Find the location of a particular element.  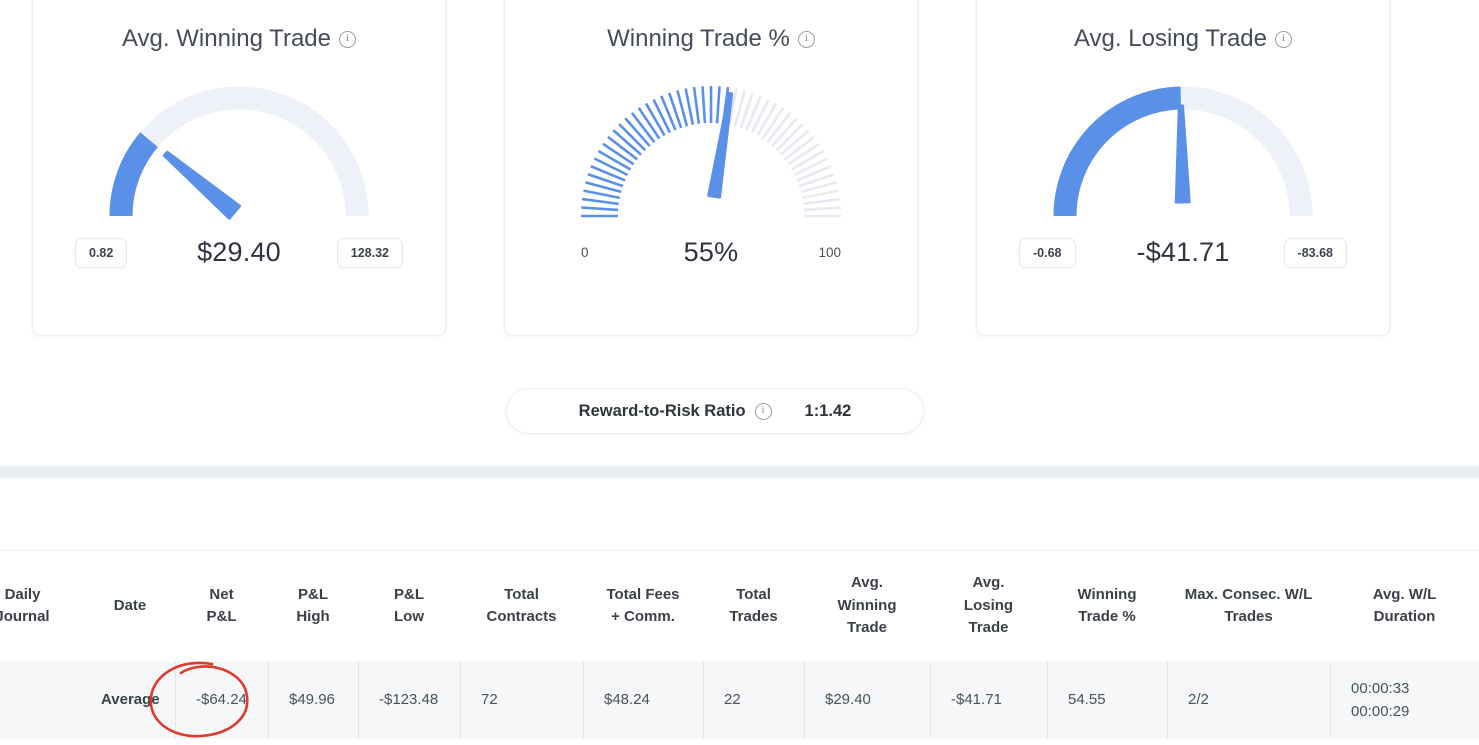

column-header-avg-wl-duration: Avg. W/L Duration is located at coordinates (1404, 605).